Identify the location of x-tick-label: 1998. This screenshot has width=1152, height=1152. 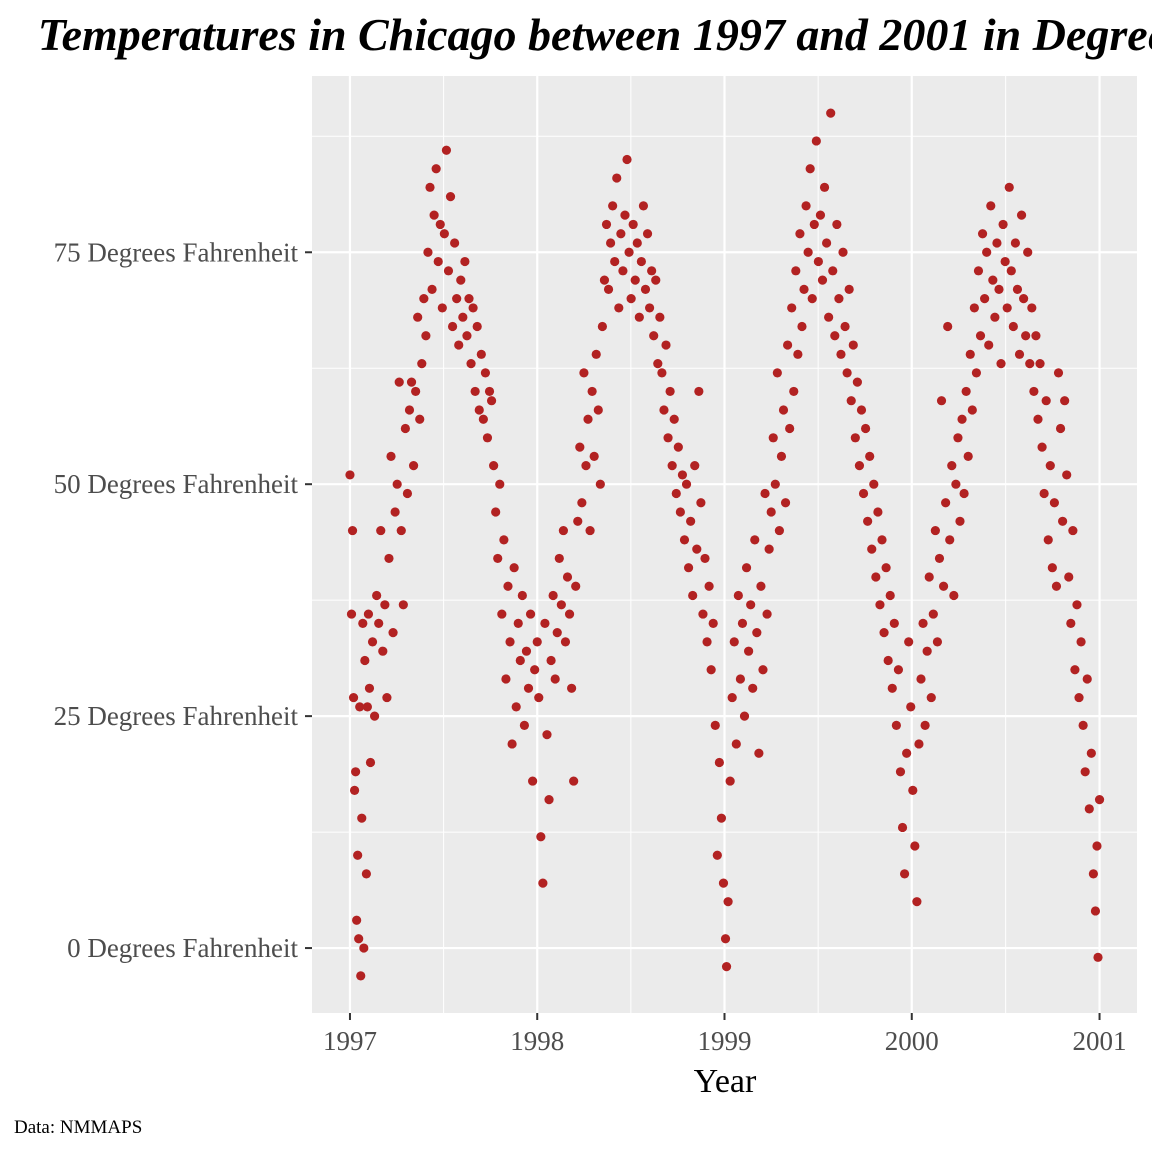
(537, 1041).